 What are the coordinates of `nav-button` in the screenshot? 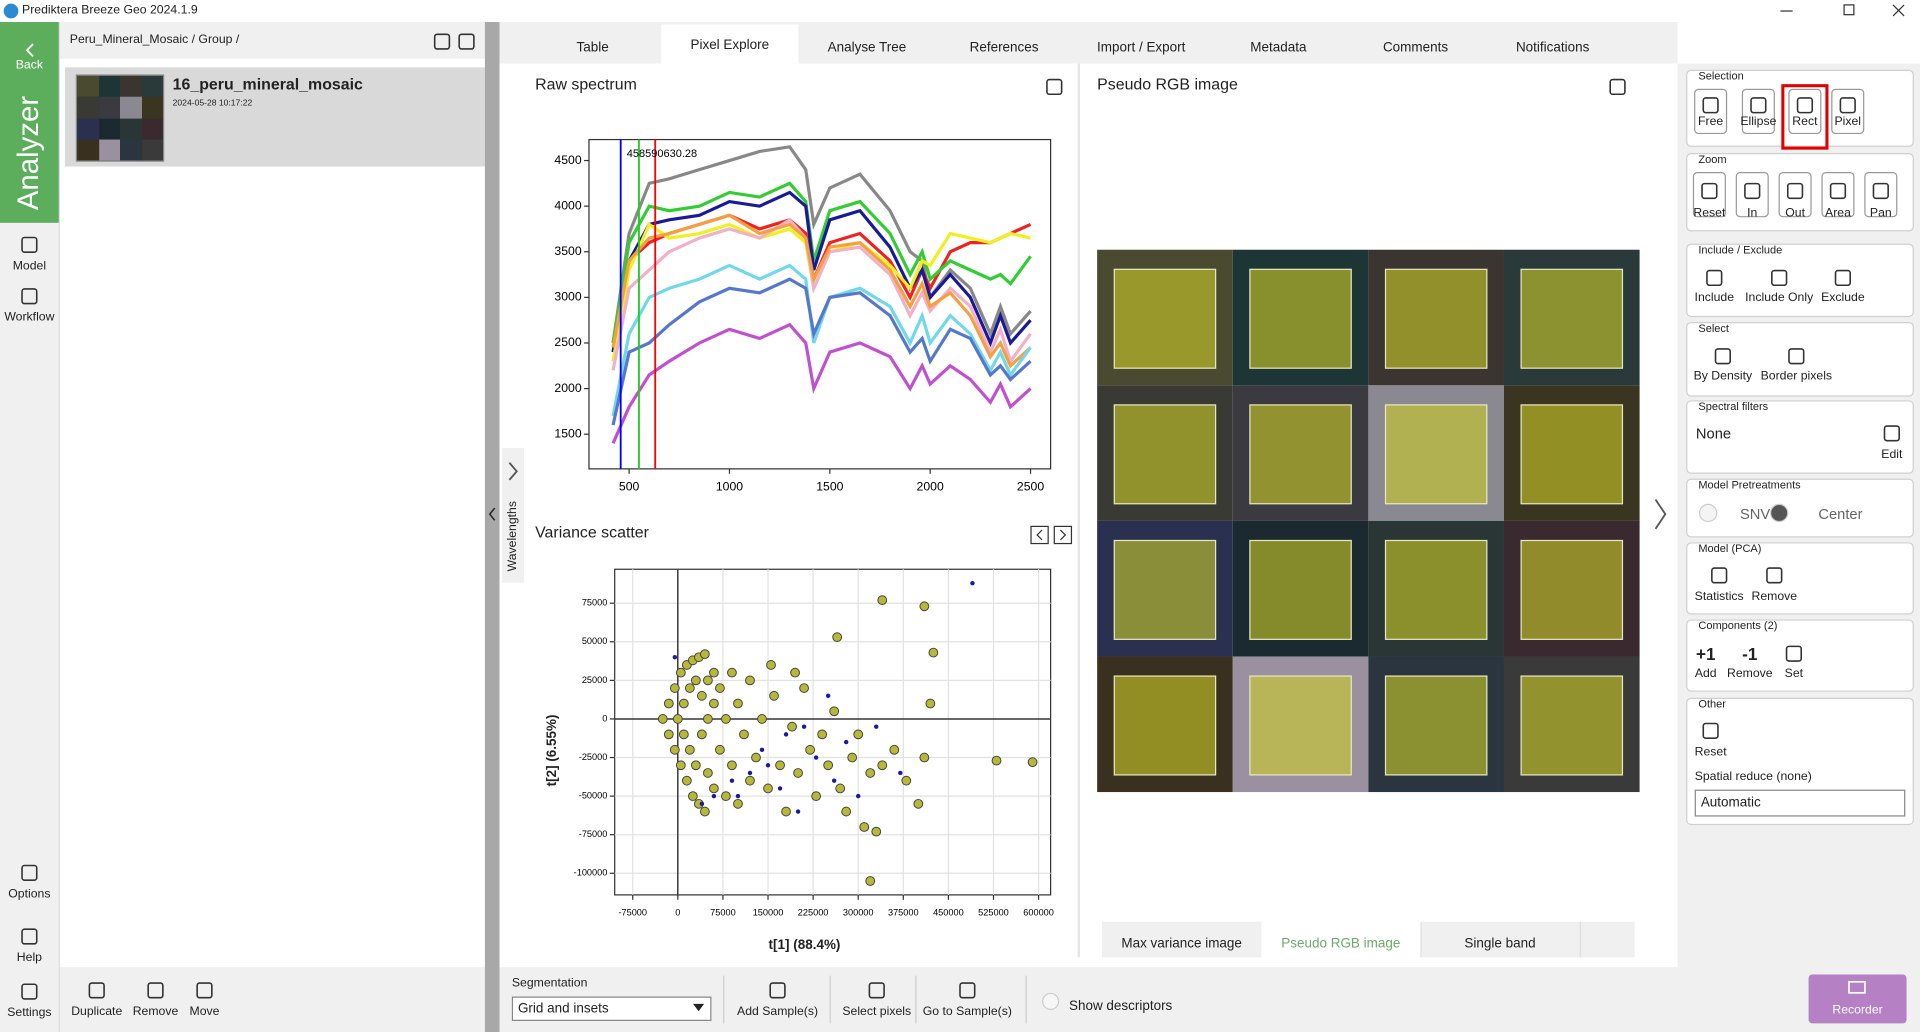 It's located at (1039, 535).